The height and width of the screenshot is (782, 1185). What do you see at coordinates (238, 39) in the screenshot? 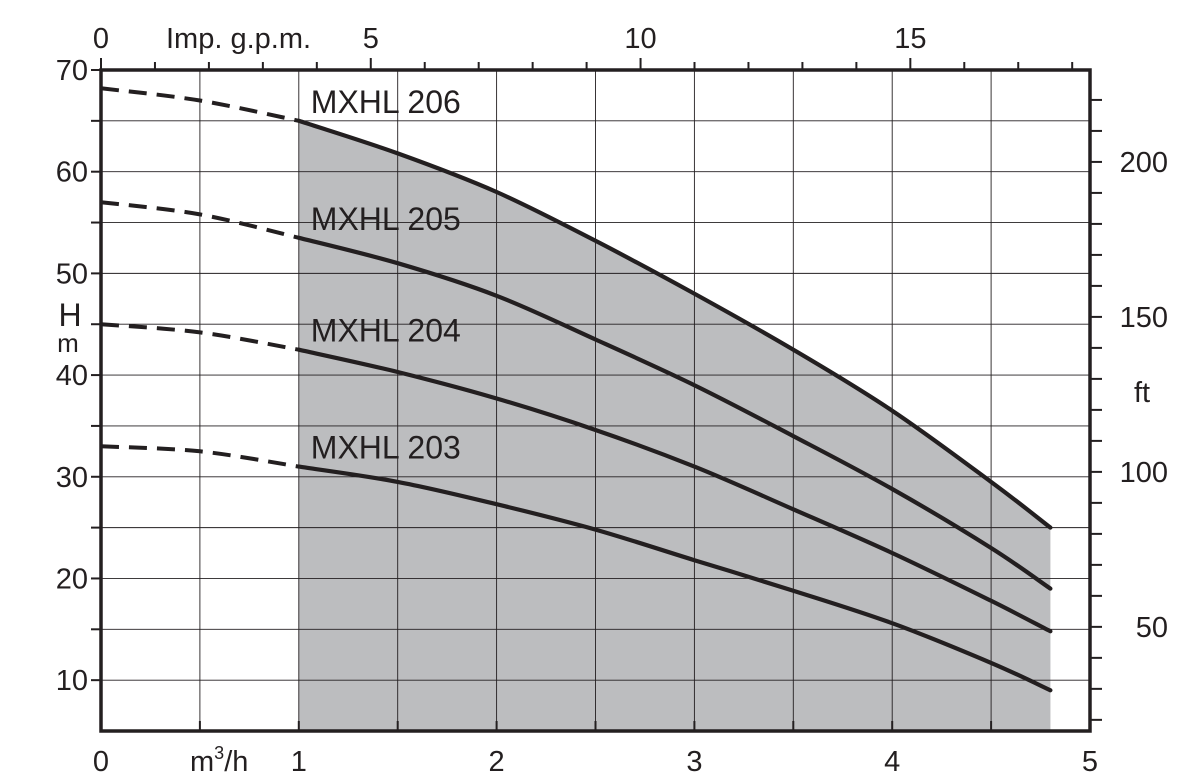
I see `top-axis-label: Imp. g.p.m.` at bounding box center [238, 39].